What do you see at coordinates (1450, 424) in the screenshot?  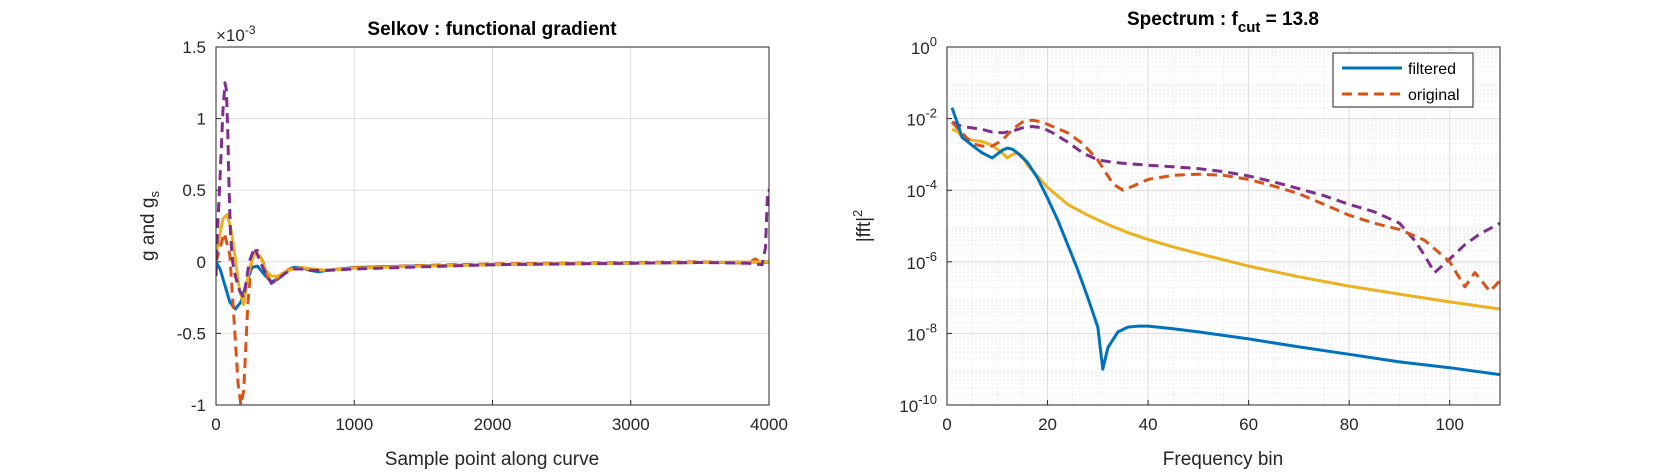 I see `x-tick-label: 100` at bounding box center [1450, 424].